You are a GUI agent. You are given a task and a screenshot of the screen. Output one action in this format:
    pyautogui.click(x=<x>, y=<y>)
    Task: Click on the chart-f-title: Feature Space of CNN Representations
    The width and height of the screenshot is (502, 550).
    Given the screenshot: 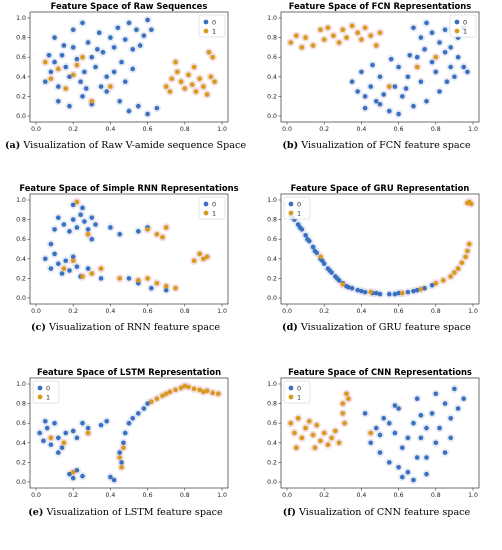 What is the action you would take?
    pyautogui.click(x=380, y=372)
    